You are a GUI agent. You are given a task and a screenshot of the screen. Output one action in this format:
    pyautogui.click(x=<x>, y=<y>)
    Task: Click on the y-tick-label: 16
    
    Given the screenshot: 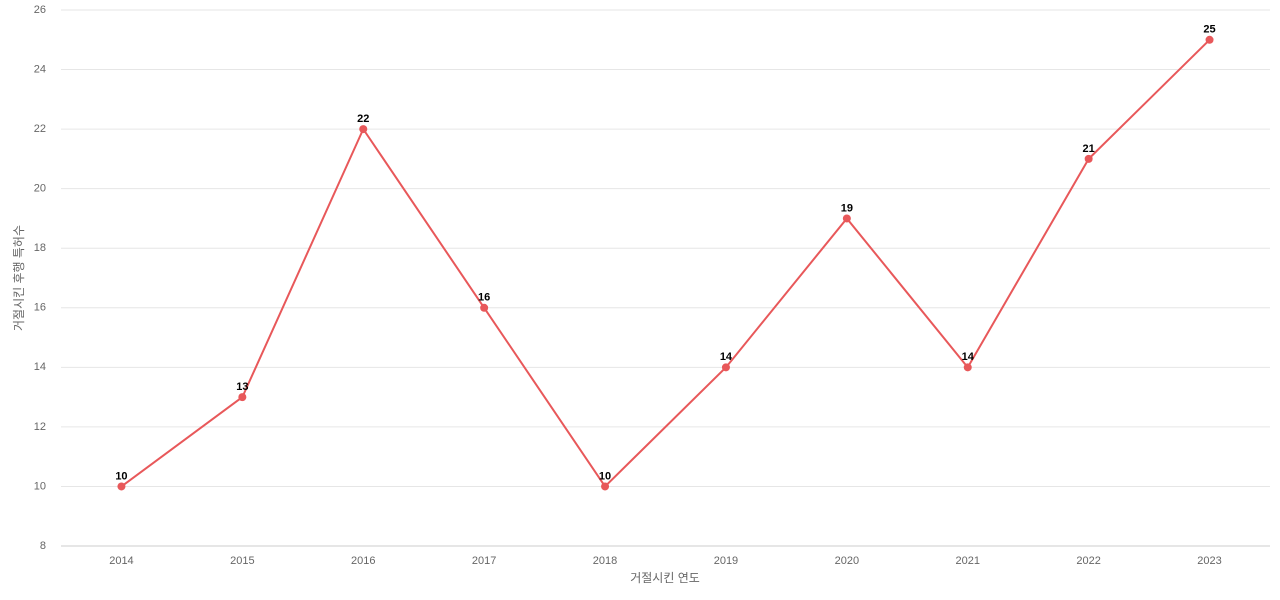 What is the action you would take?
    pyautogui.click(x=40, y=308)
    